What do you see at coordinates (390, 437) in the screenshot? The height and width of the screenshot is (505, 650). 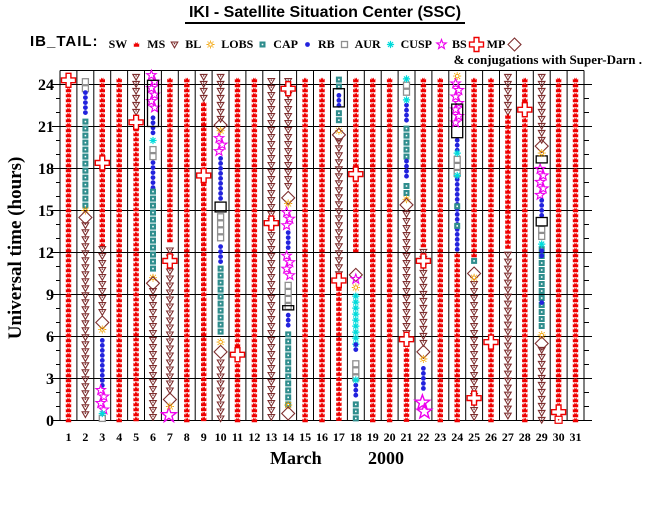 I see `svg-text: 20` at bounding box center [390, 437].